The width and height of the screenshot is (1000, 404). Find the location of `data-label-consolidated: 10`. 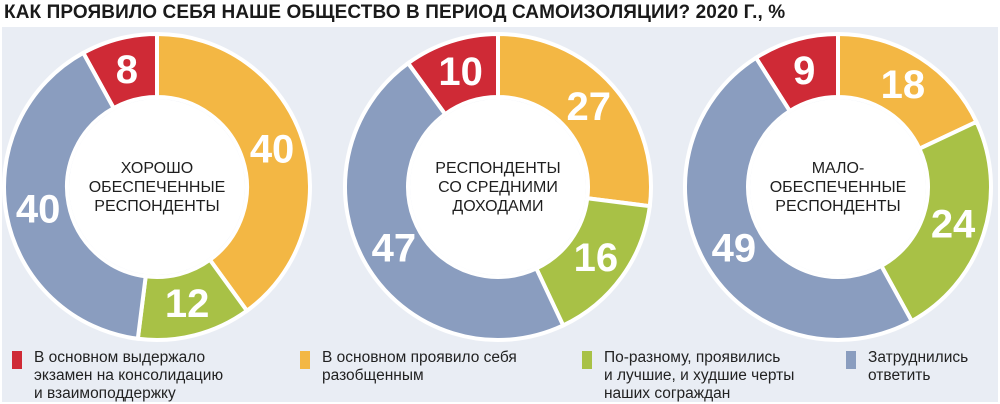

data-label-consolidated: 10 is located at coordinates (460, 72).